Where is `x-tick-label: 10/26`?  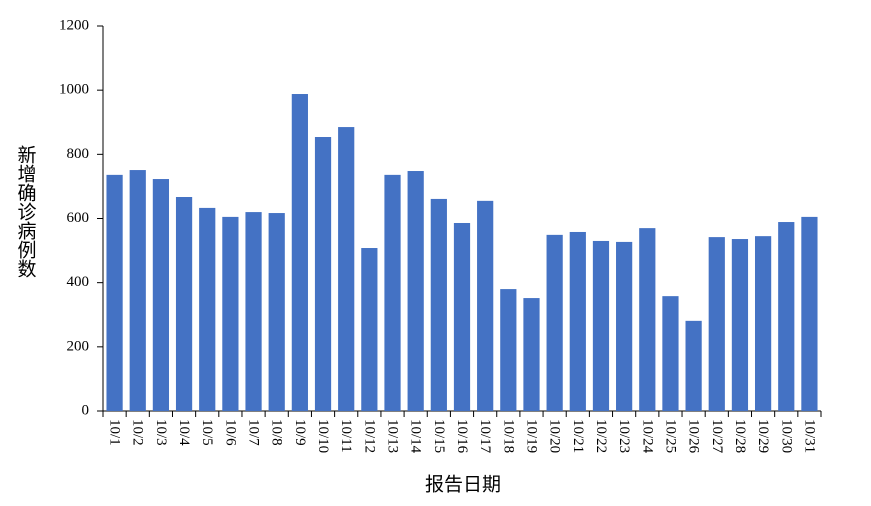 x-tick-label: 10/26 is located at coordinates (694, 436).